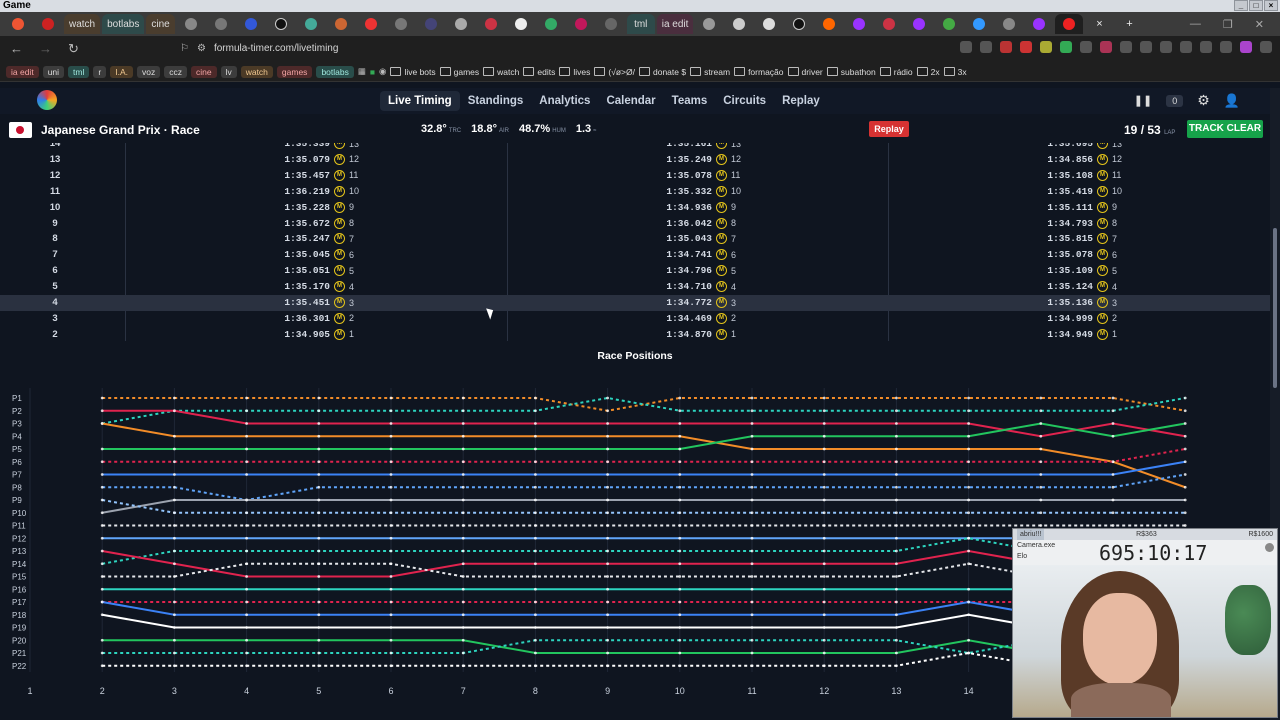 The width and height of the screenshot is (1280, 720). Describe the element at coordinates (121, 71) in the screenshot. I see `bookmark-chip: I.A.` at that location.